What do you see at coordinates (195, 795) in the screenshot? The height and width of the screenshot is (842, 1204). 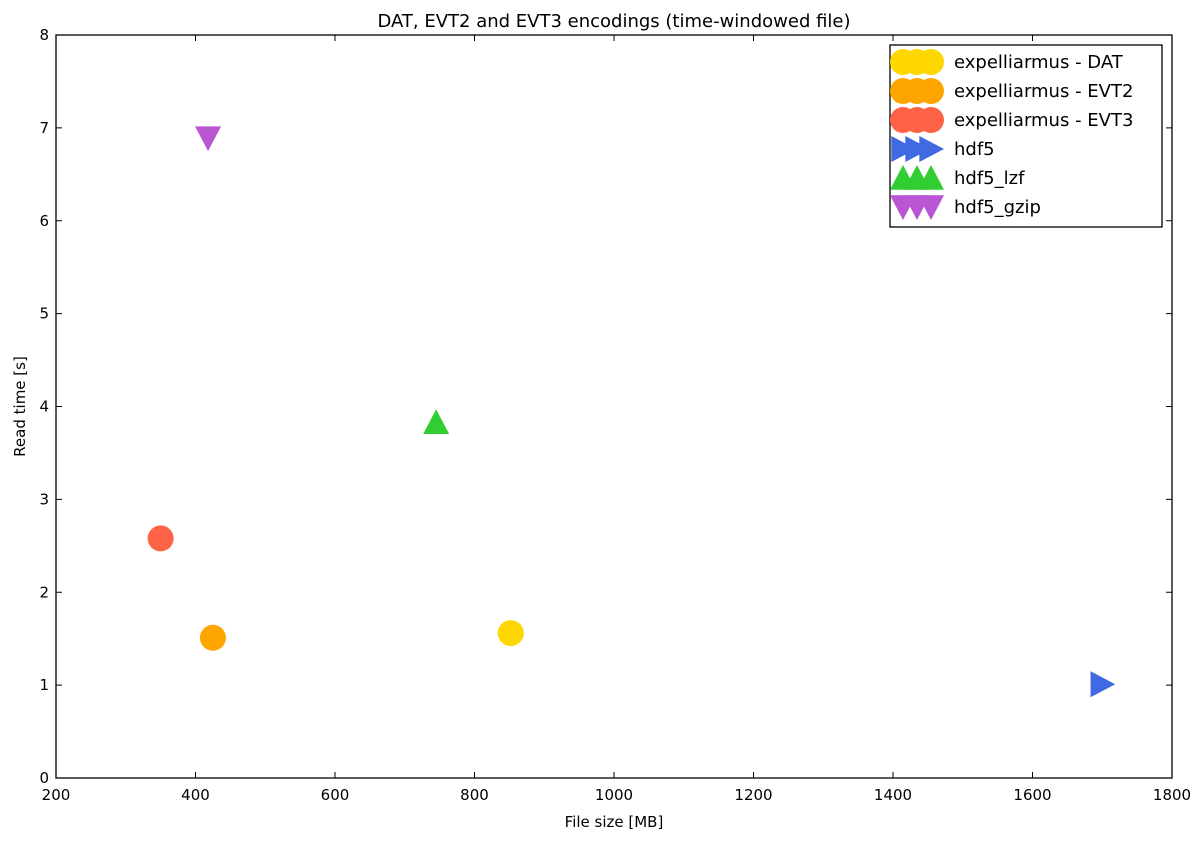 I see `x-tick-label: 400` at bounding box center [195, 795].